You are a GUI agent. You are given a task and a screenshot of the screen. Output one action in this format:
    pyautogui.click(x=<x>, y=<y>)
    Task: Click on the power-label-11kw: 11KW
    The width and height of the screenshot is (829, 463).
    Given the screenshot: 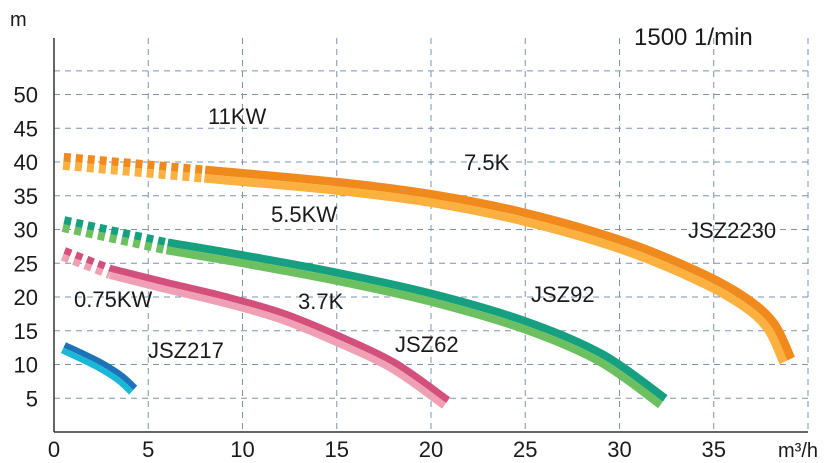 What is the action you would take?
    pyautogui.click(x=237, y=116)
    